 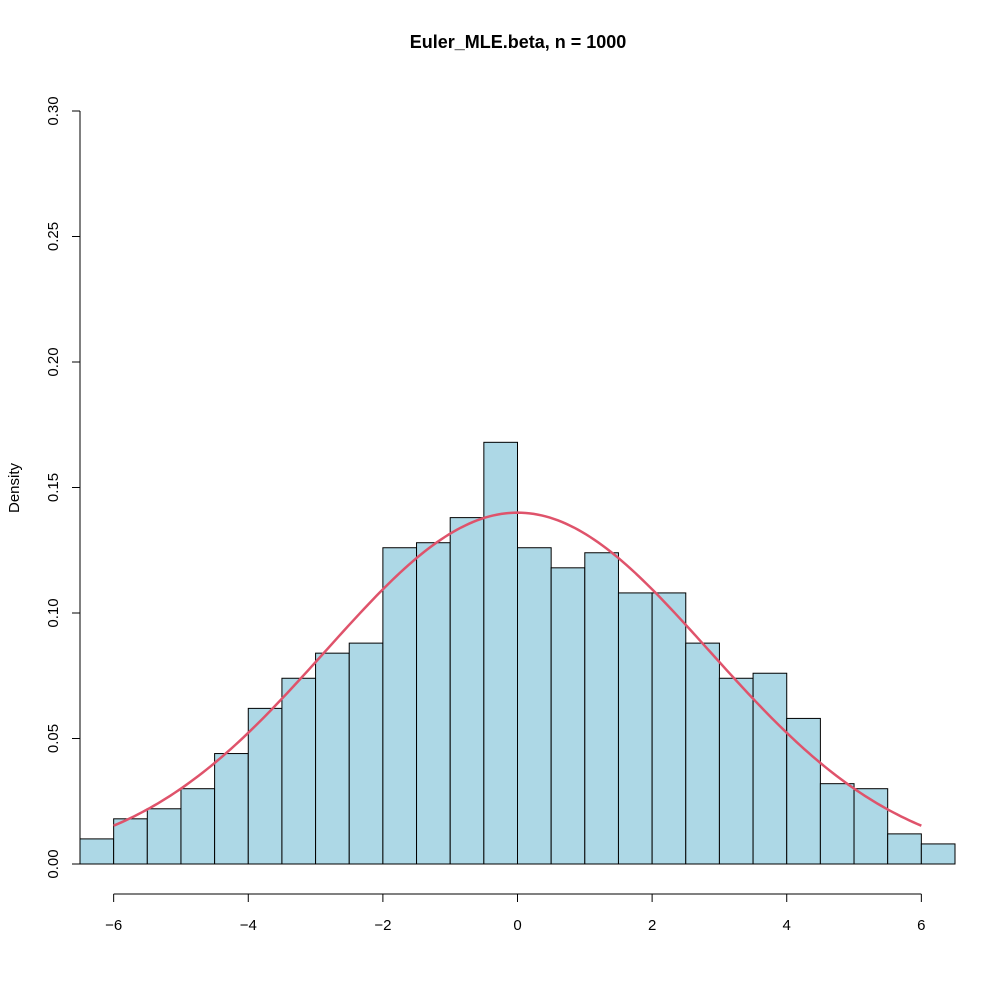 What do you see at coordinates (53, 361) in the screenshot?
I see `y-tick-label: 0.20` at bounding box center [53, 361].